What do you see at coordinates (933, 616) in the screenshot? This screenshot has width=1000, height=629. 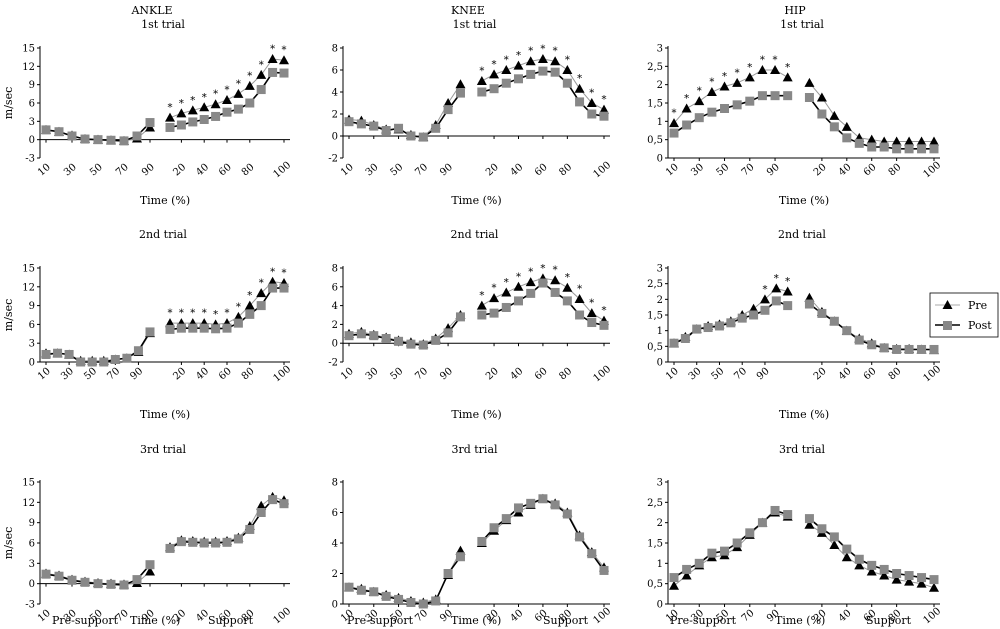 I see `panel-9-x-tick-label-9: 100` at bounding box center [933, 616].